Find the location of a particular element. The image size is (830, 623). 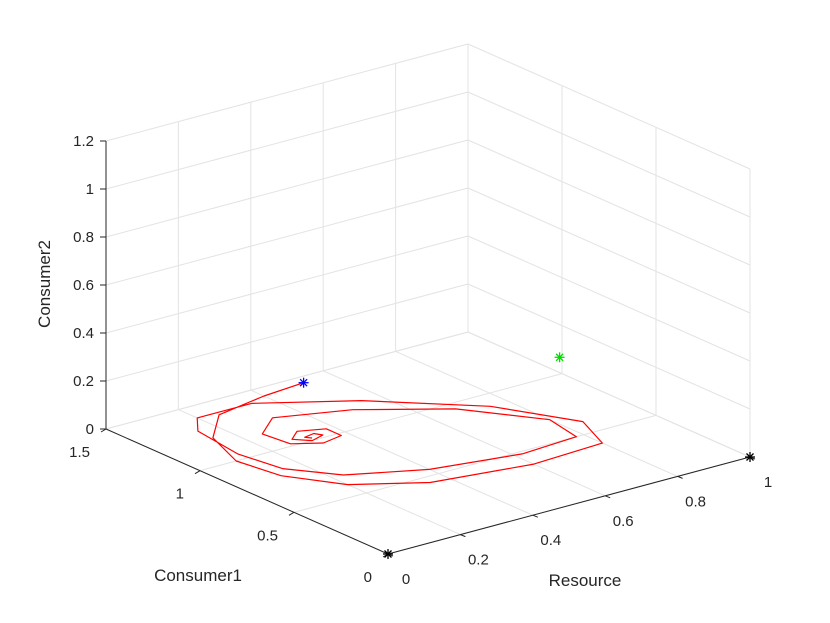

x-axis-label: Resource is located at coordinates (585, 580).